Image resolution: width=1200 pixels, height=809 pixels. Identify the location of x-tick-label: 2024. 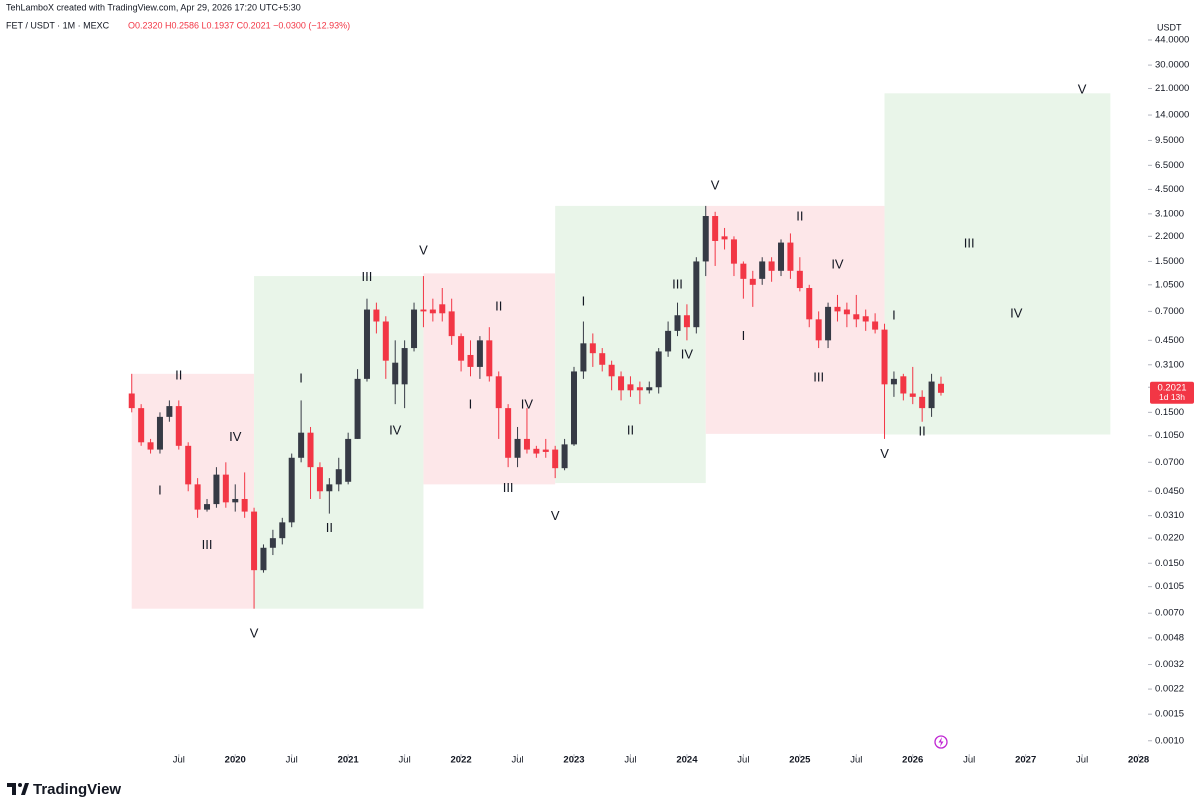
(687, 760).